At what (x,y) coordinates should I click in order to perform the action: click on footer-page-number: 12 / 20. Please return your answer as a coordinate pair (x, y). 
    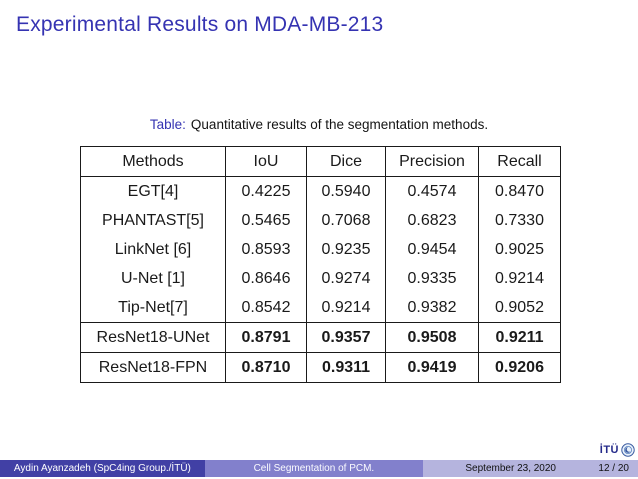
    Looking at the image, I should click on (613, 468).